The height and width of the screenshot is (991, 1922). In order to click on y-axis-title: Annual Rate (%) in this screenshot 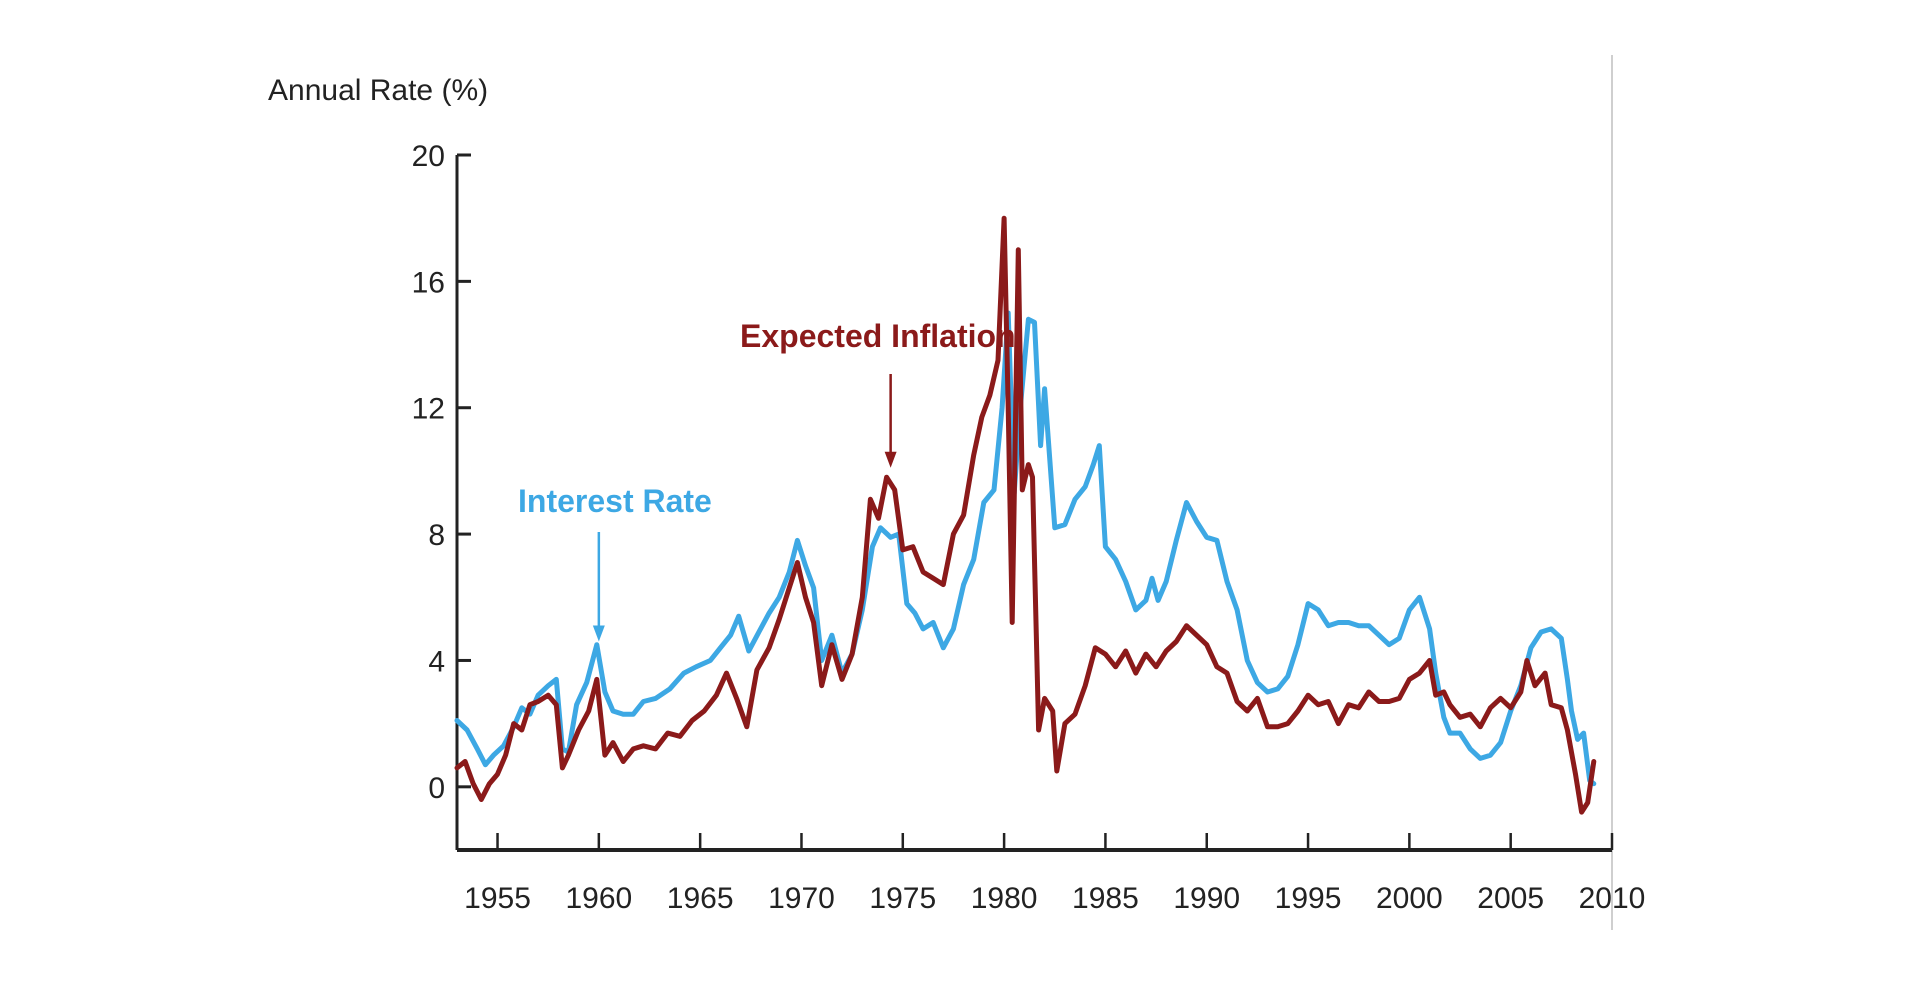, I will do `click(378, 90)`.